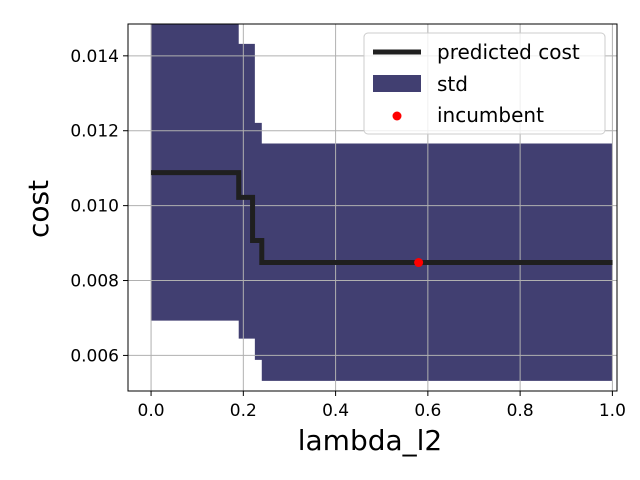  What do you see at coordinates (508, 52) in the screenshot?
I see `legend-label-predicted-cost: predicted cost` at bounding box center [508, 52].